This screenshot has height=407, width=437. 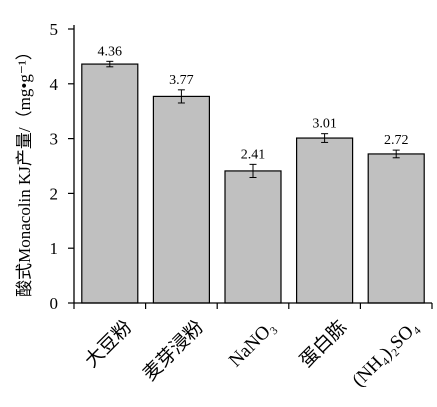 I want to click on x-tick-label-2: 麦芽浸粉, so click(x=173, y=350).